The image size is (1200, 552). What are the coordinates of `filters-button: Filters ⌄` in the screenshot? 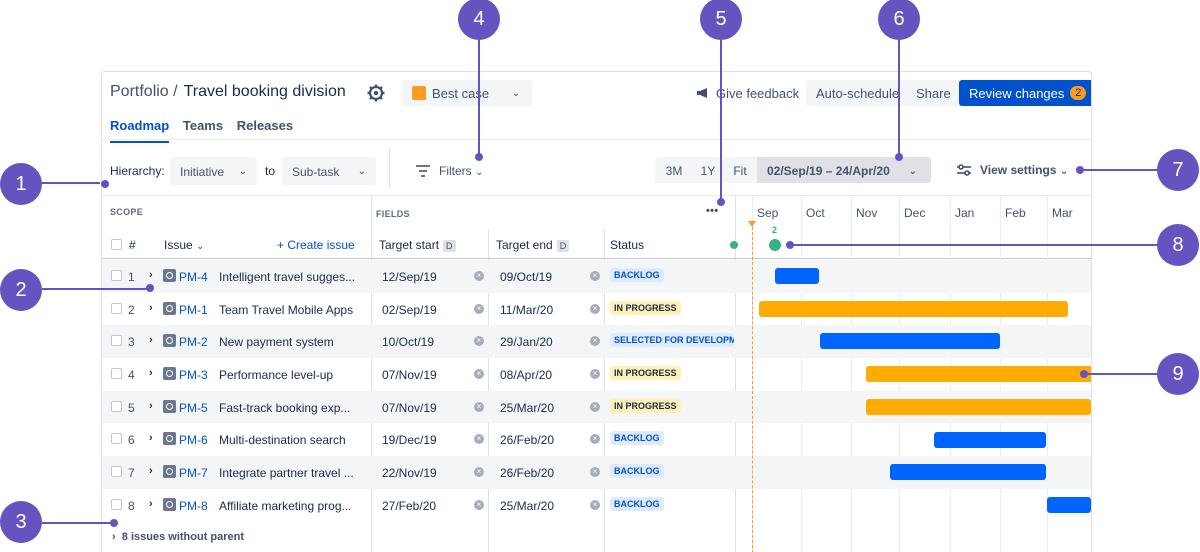 It's located at (449, 171).